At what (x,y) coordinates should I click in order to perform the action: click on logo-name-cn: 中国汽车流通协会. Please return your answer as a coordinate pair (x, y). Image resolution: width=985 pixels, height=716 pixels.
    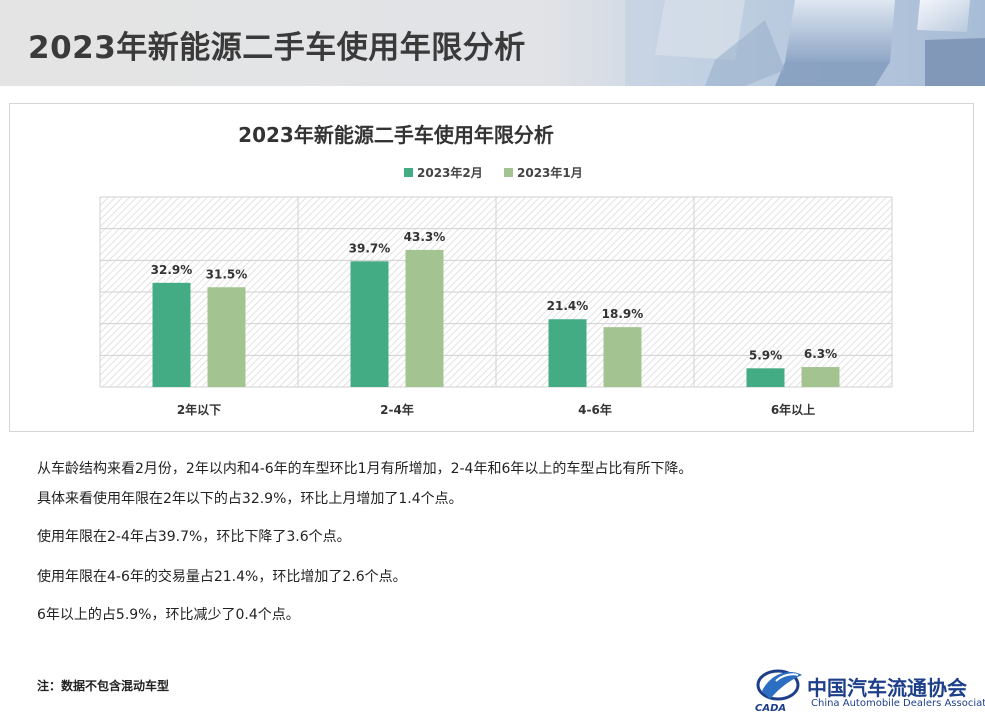
    Looking at the image, I should click on (887, 688).